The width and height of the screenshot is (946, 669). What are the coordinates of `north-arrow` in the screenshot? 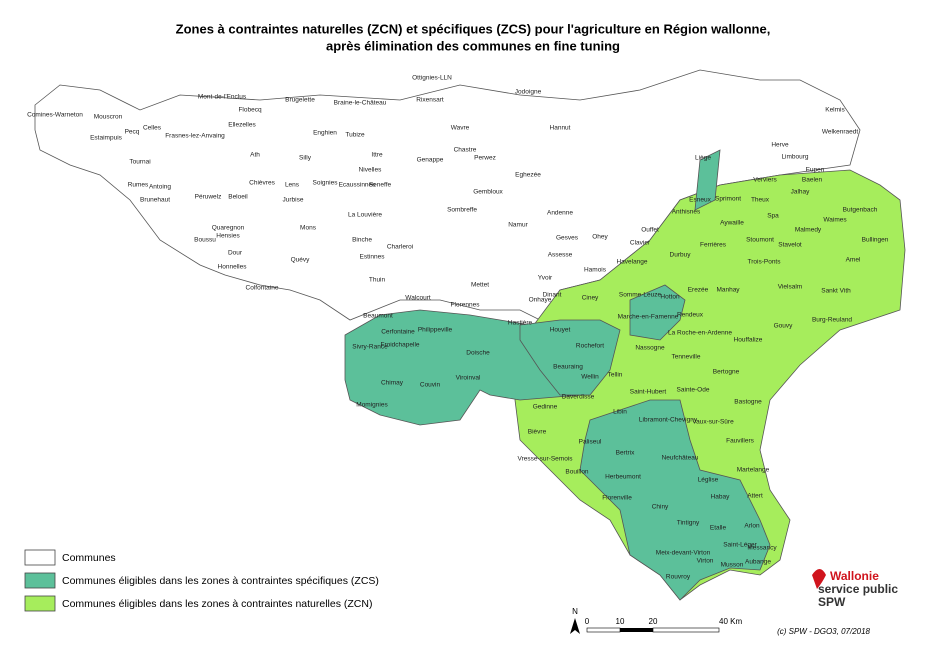 It's located at (575, 626).